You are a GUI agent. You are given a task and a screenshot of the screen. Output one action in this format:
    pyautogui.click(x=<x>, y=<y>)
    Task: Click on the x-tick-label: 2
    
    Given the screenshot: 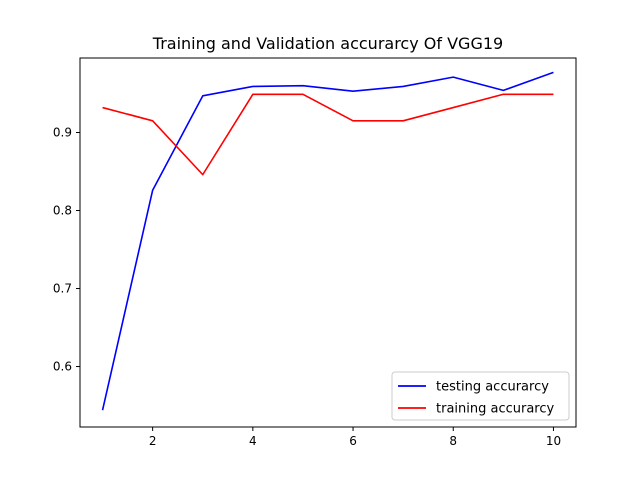 What is the action you would take?
    pyautogui.click(x=153, y=441)
    